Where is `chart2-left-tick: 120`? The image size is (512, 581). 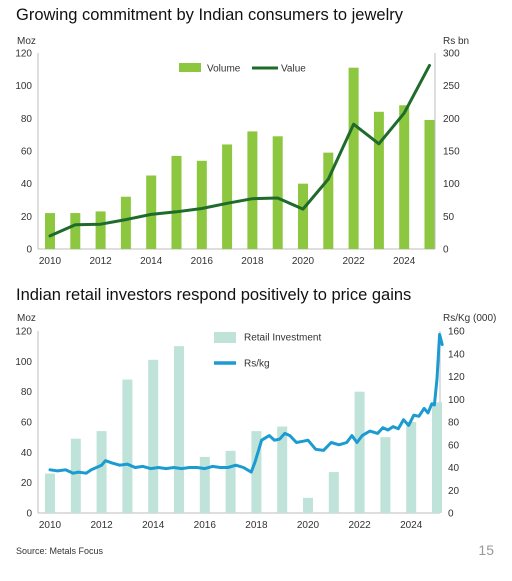 chart2-left-tick: 120 is located at coordinates (23, 332).